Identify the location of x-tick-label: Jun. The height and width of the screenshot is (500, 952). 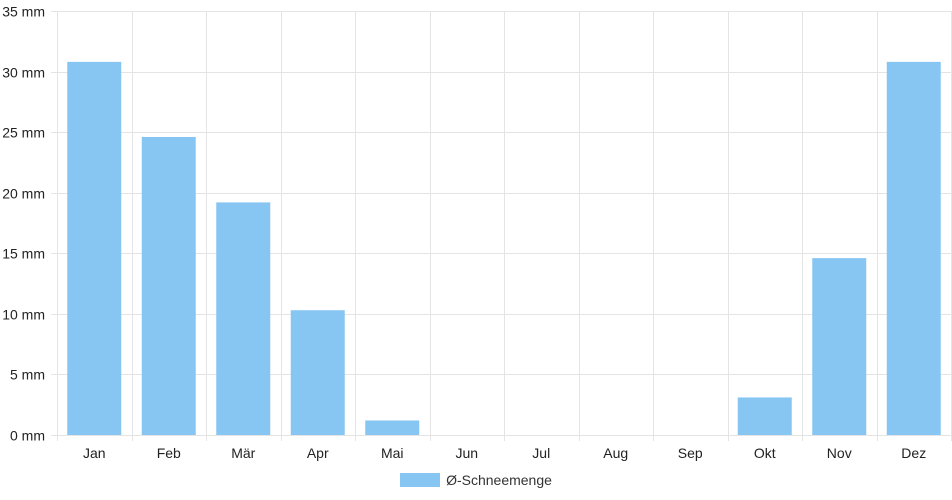
(466, 453).